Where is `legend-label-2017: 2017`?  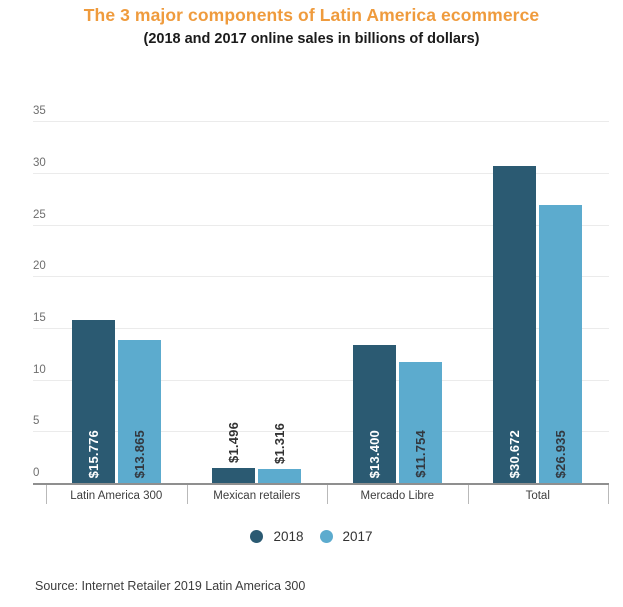
legend-label-2017: 2017 is located at coordinates (357, 536).